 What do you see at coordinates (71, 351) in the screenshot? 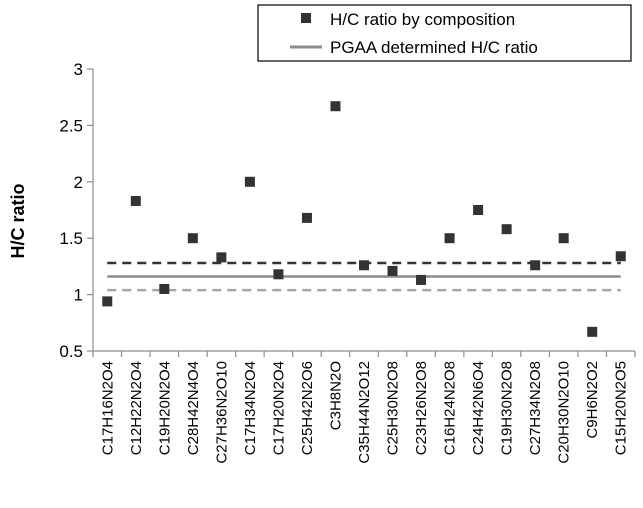
I see `y-tick-label: 0.5` at bounding box center [71, 351].